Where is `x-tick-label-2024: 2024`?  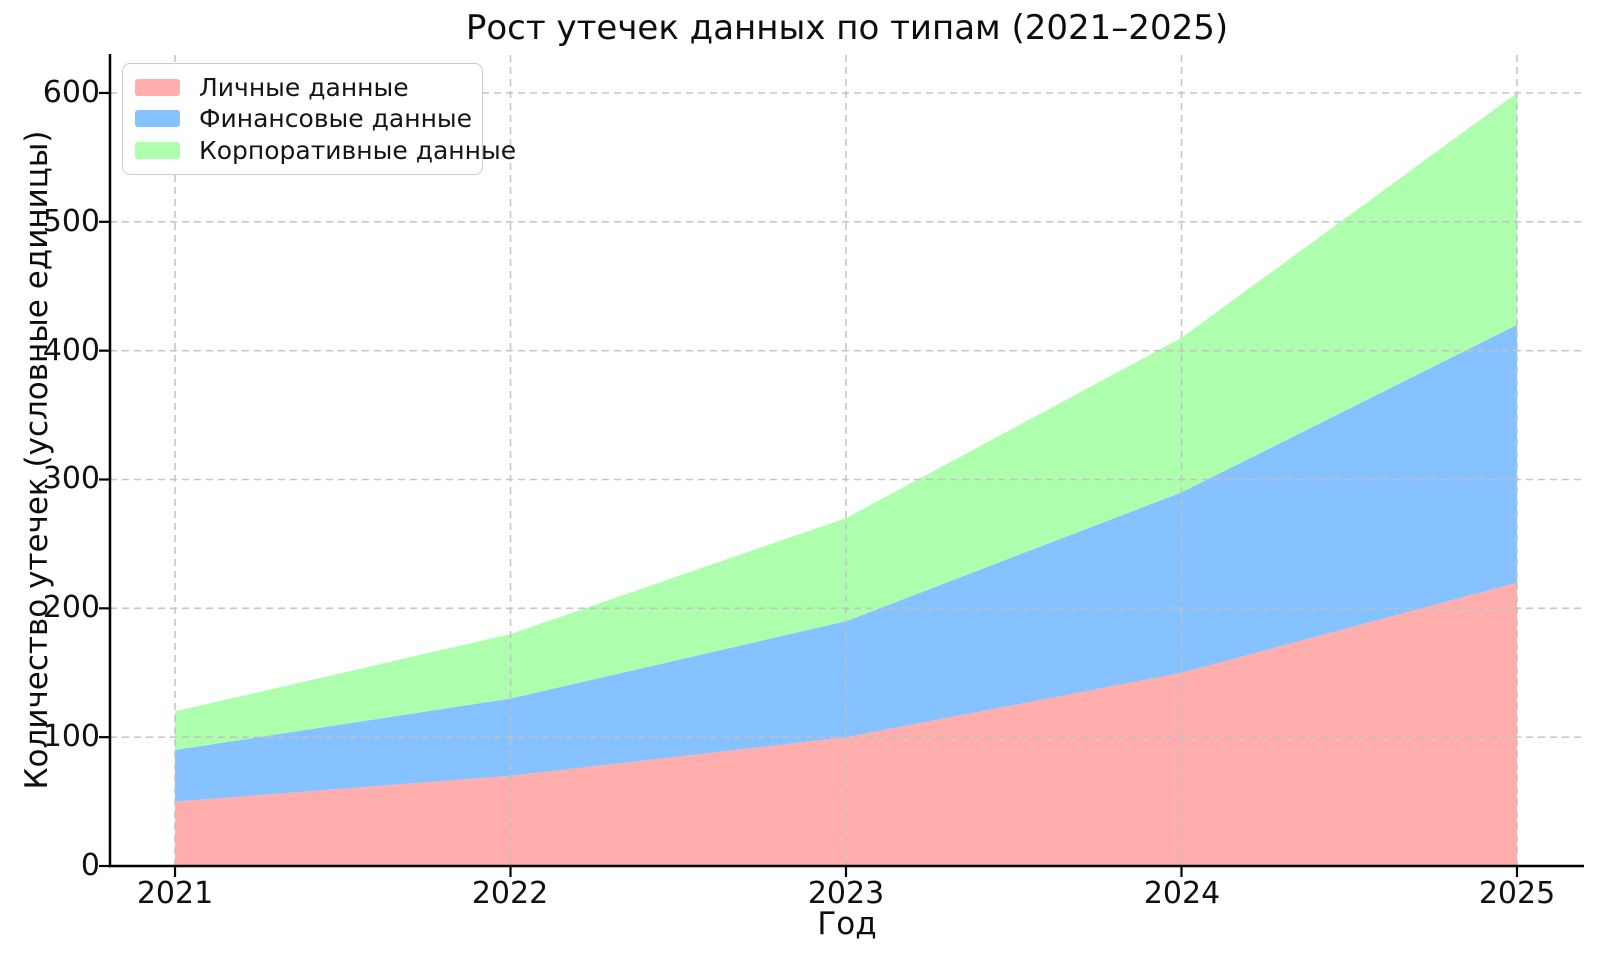
x-tick-label-2024: 2024 is located at coordinates (1182, 893).